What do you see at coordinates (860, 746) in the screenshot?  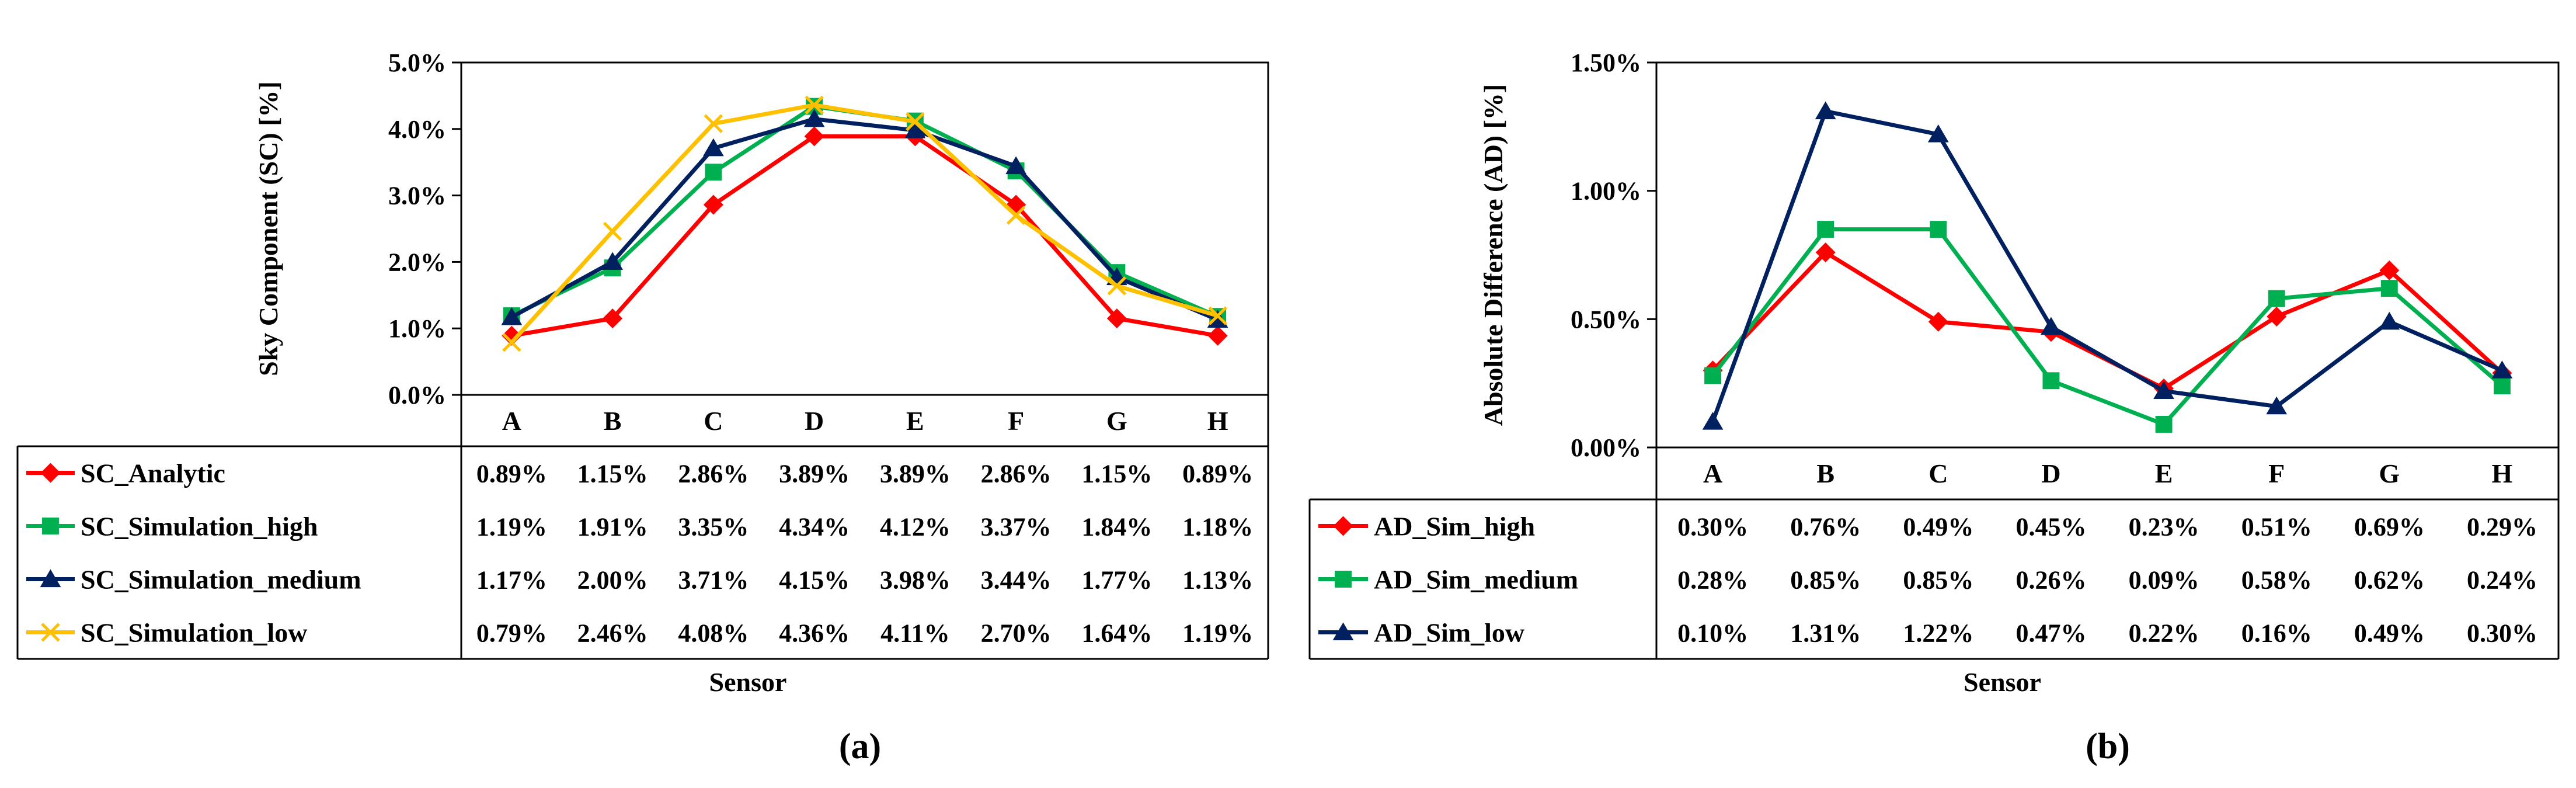 I see `panel-caption: (a)` at bounding box center [860, 746].